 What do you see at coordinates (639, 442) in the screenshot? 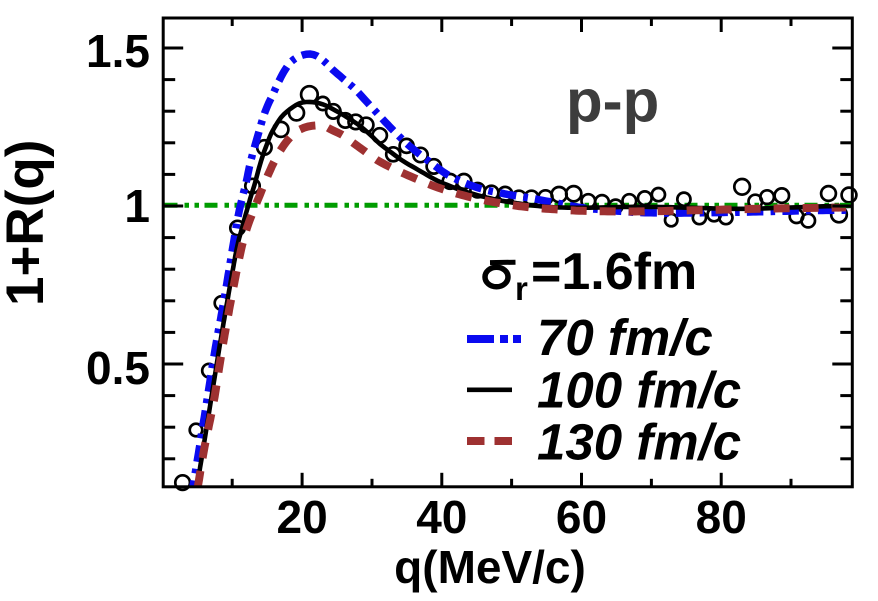
I see `svg-text: 130 fm/c` at bounding box center [639, 442].